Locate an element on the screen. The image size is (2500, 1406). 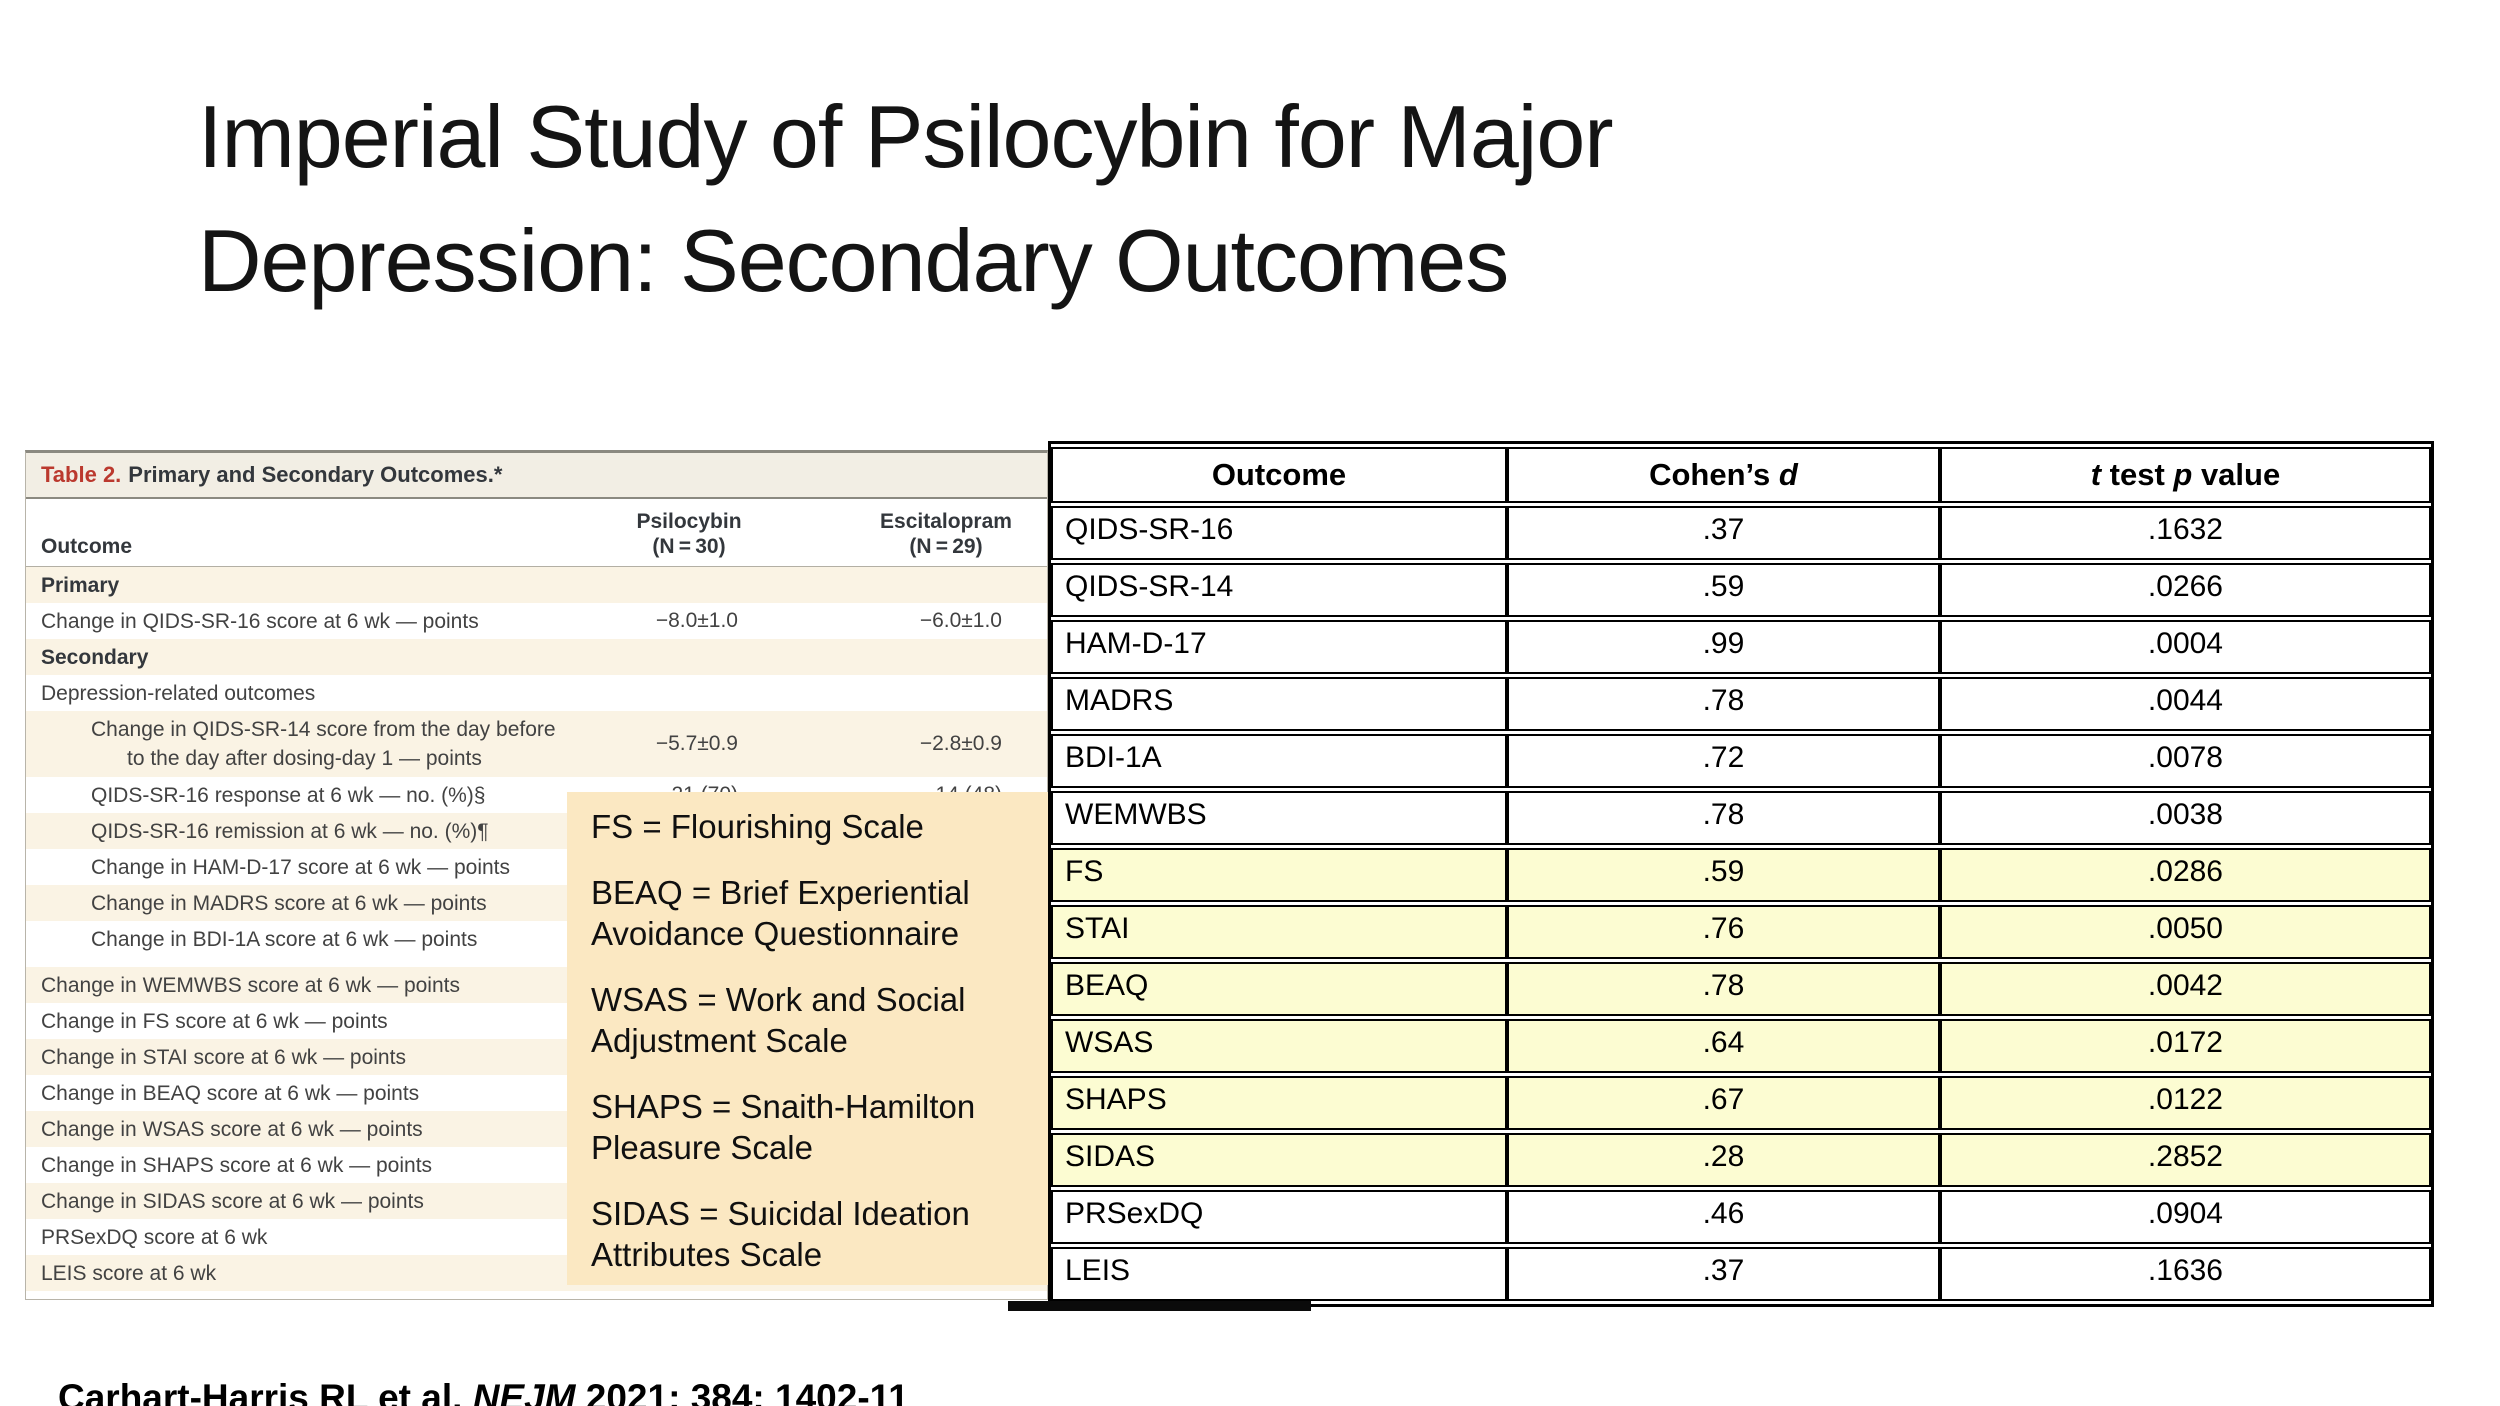
cohens-d-cell: .59 is located at coordinates (1723, 875).